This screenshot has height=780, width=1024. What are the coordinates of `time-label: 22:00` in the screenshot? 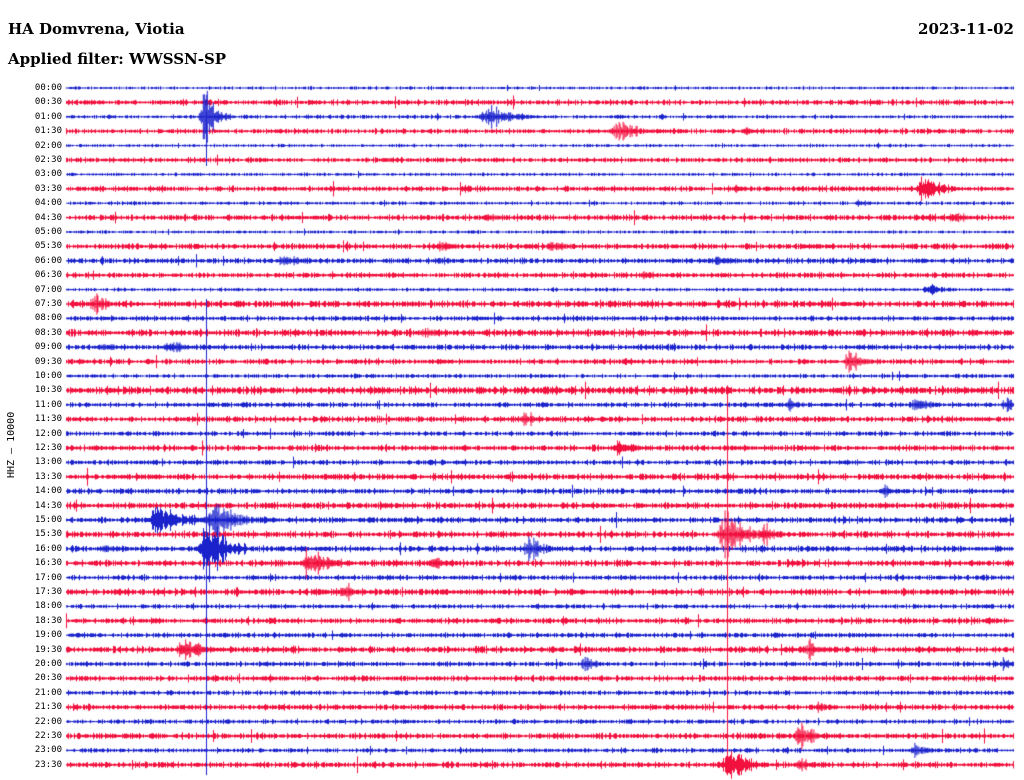 It's located at (48, 721).